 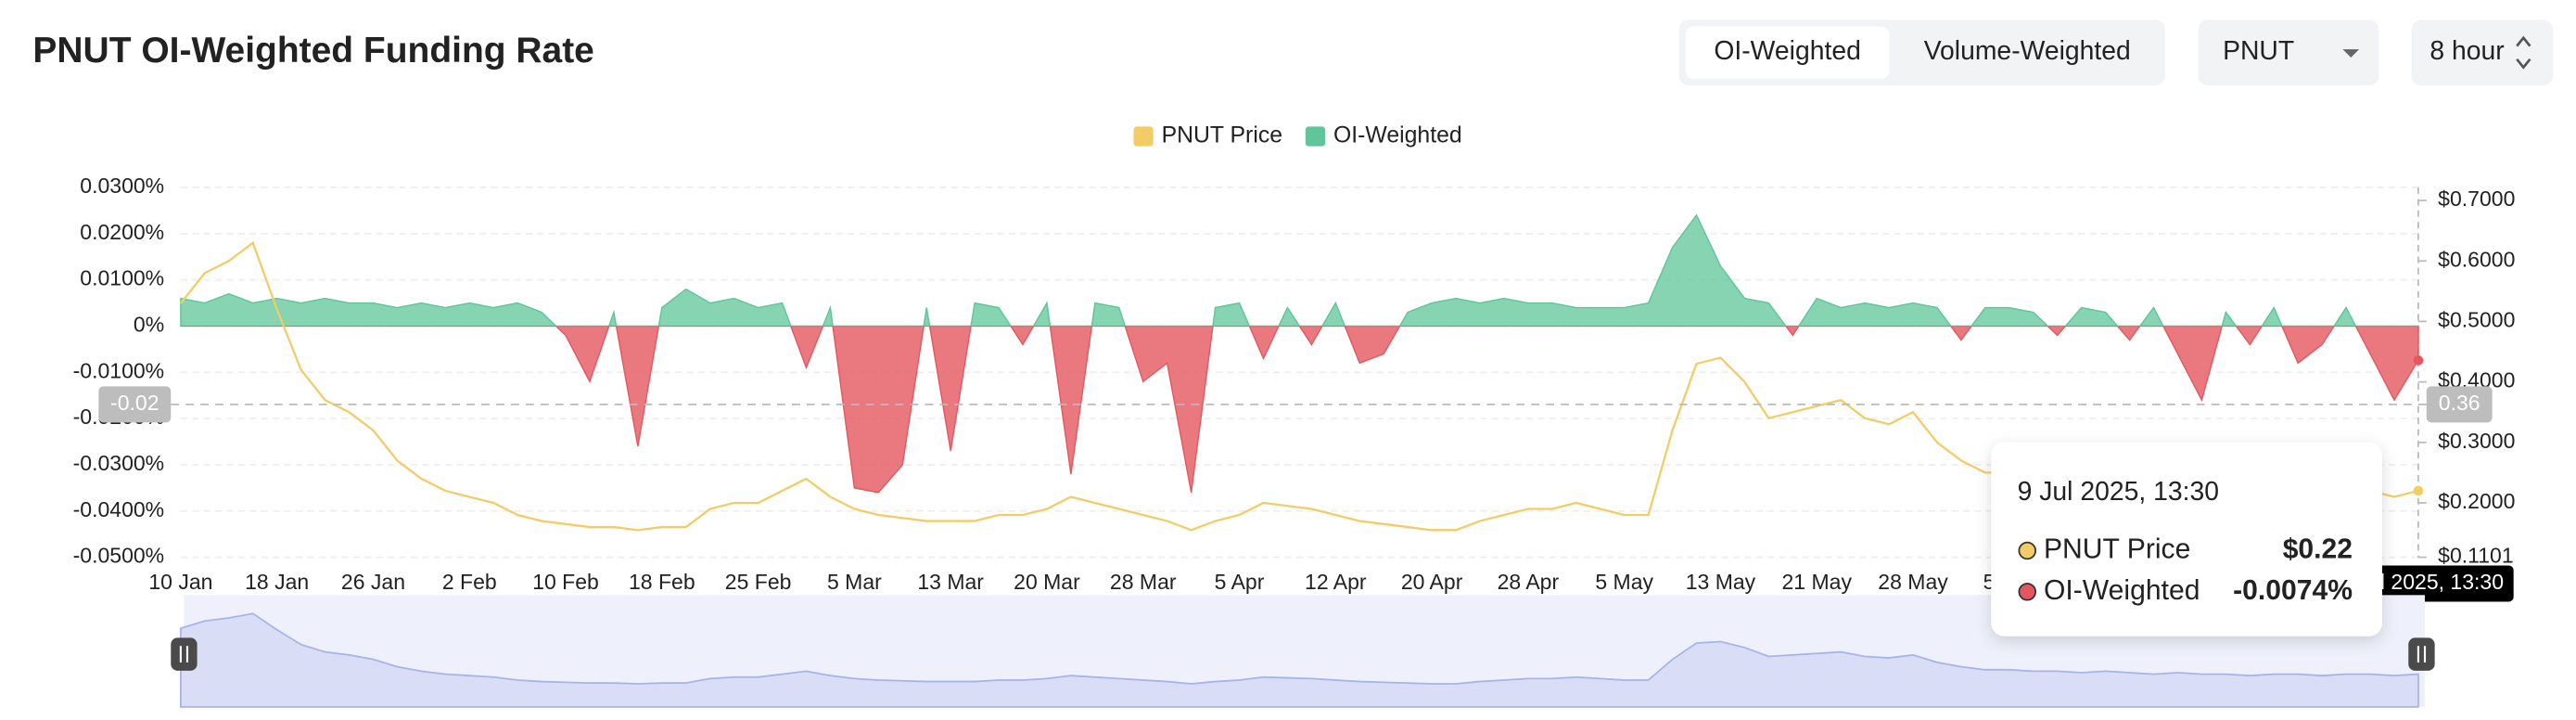 What do you see at coordinates (2476, 320) in the screenshot?
I see `y2-tick-label: $0.5000` at bounding box center [2476, 320].